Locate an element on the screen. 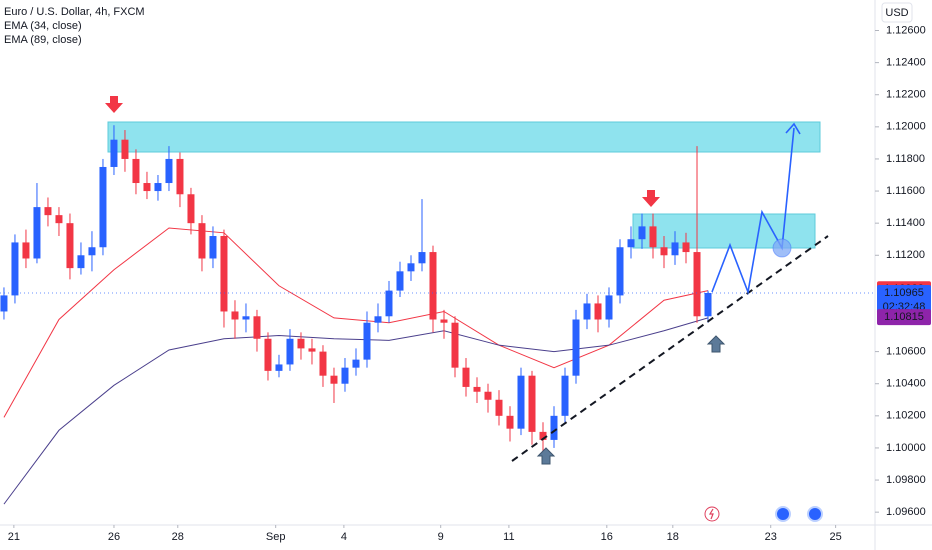 The width and height of the screenshot is (932, 550). y-tick-label: 1.09600 is located at coordinates (906, 512).